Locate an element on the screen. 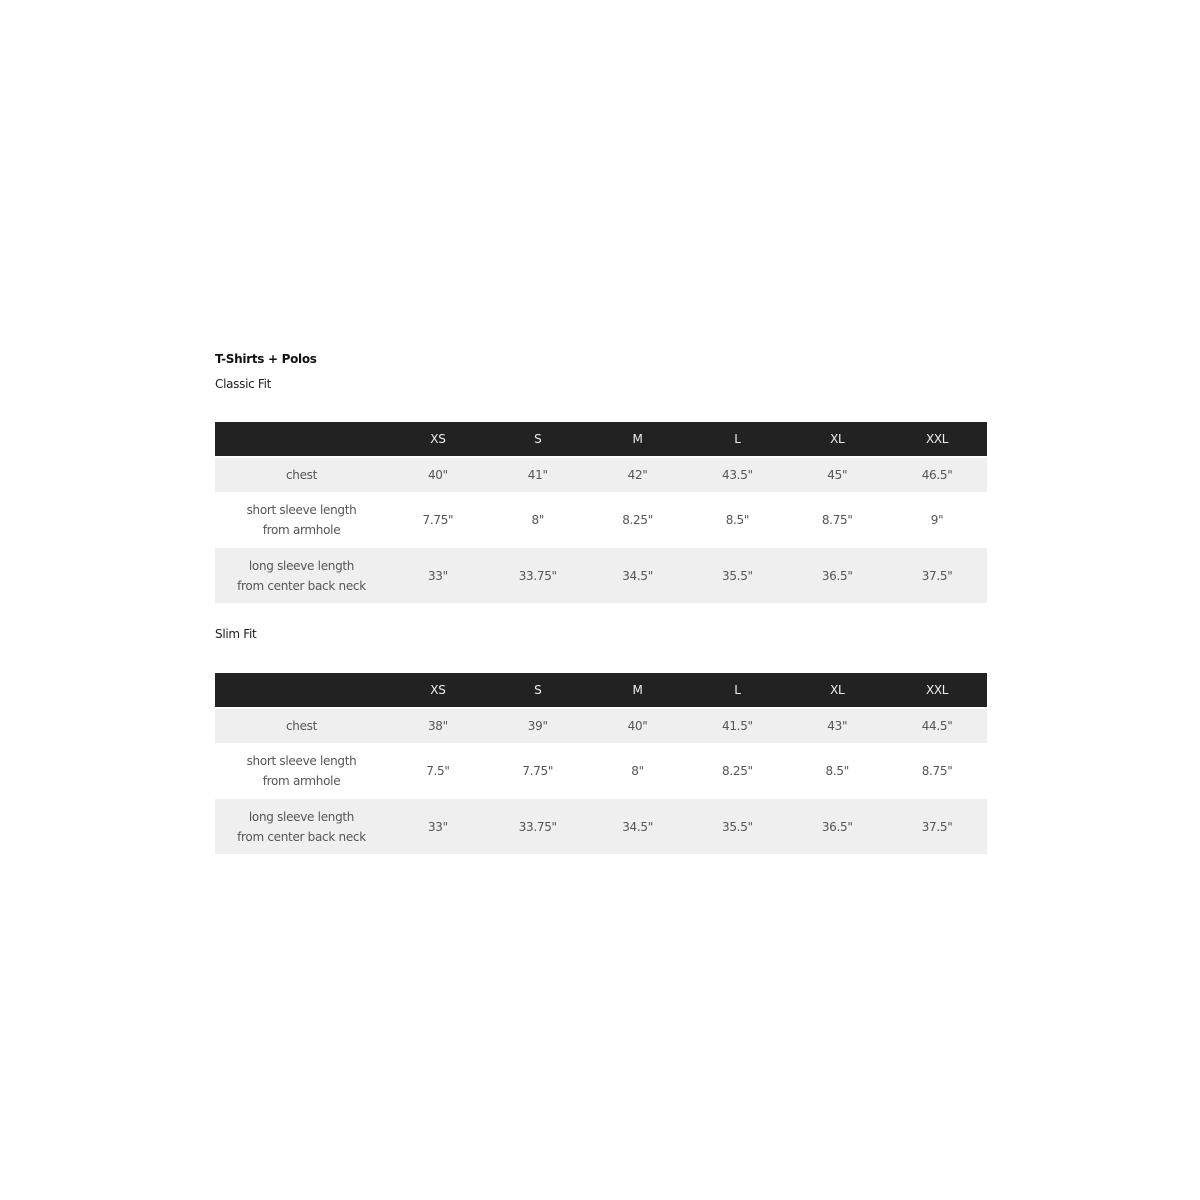 This screenshot has height=1200, width=1200. measurement-cell: 9" is located at coordinates (937, 520).